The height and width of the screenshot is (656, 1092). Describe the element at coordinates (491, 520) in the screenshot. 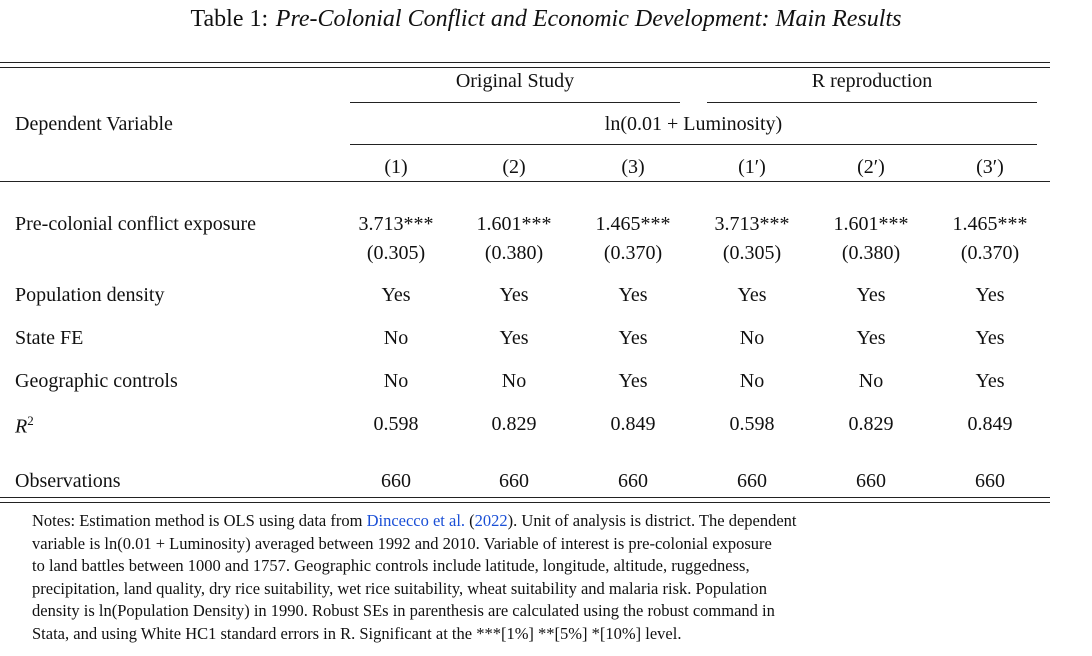

I see `citation-year-link: 2022` at that location.